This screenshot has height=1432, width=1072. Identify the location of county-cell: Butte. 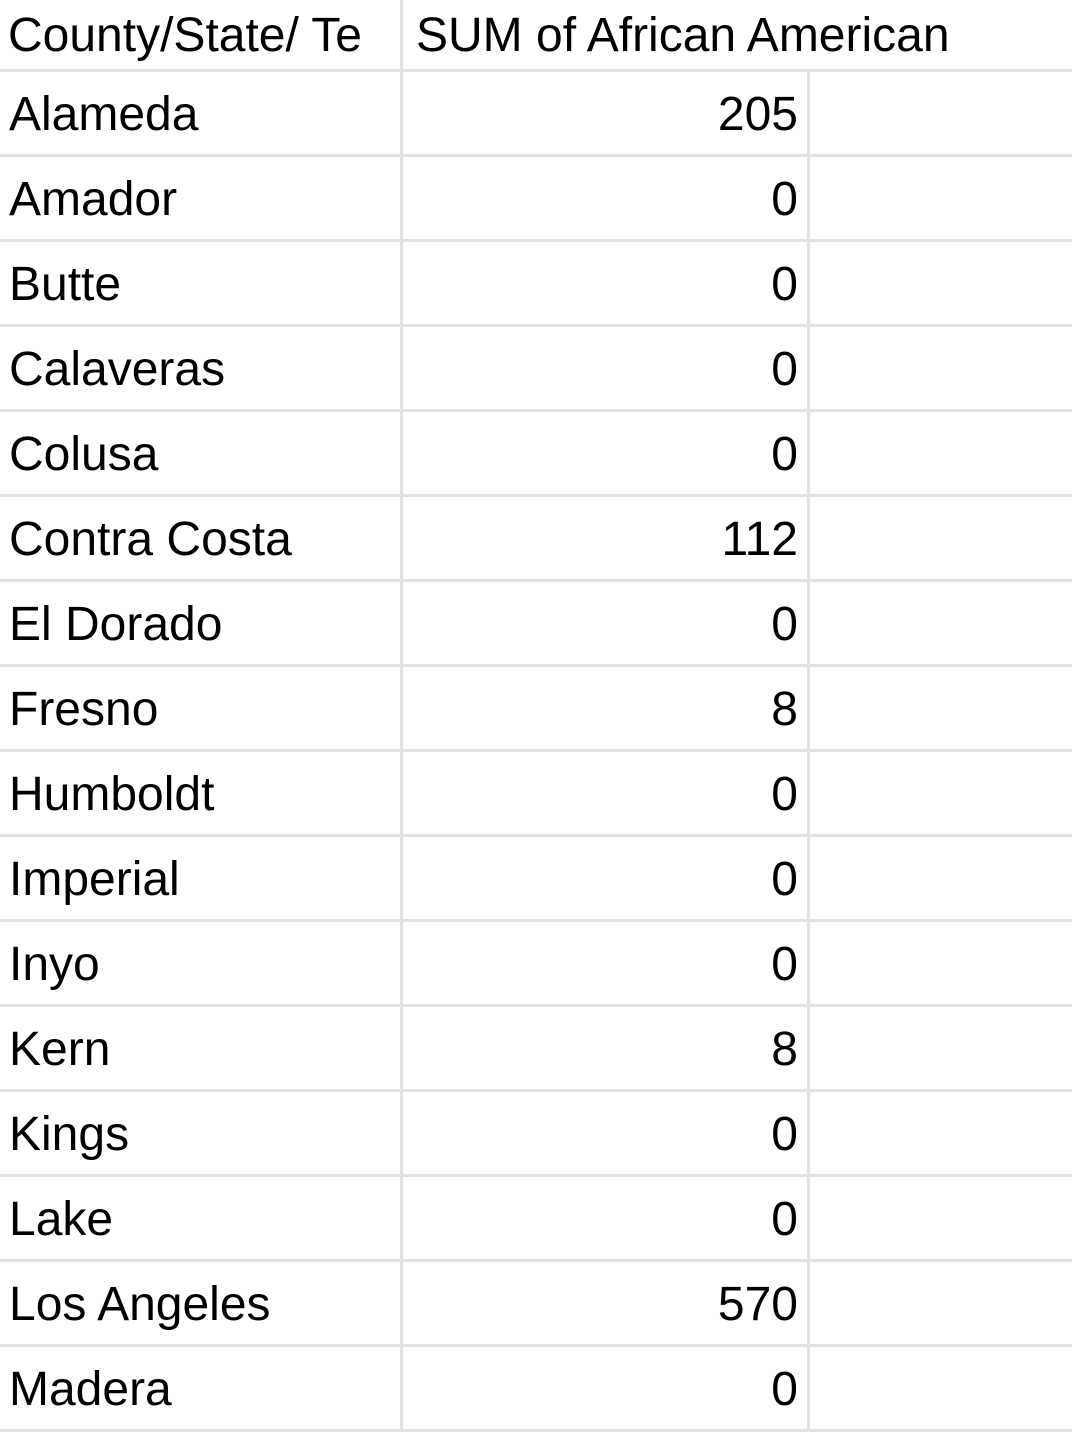
(65, 284).